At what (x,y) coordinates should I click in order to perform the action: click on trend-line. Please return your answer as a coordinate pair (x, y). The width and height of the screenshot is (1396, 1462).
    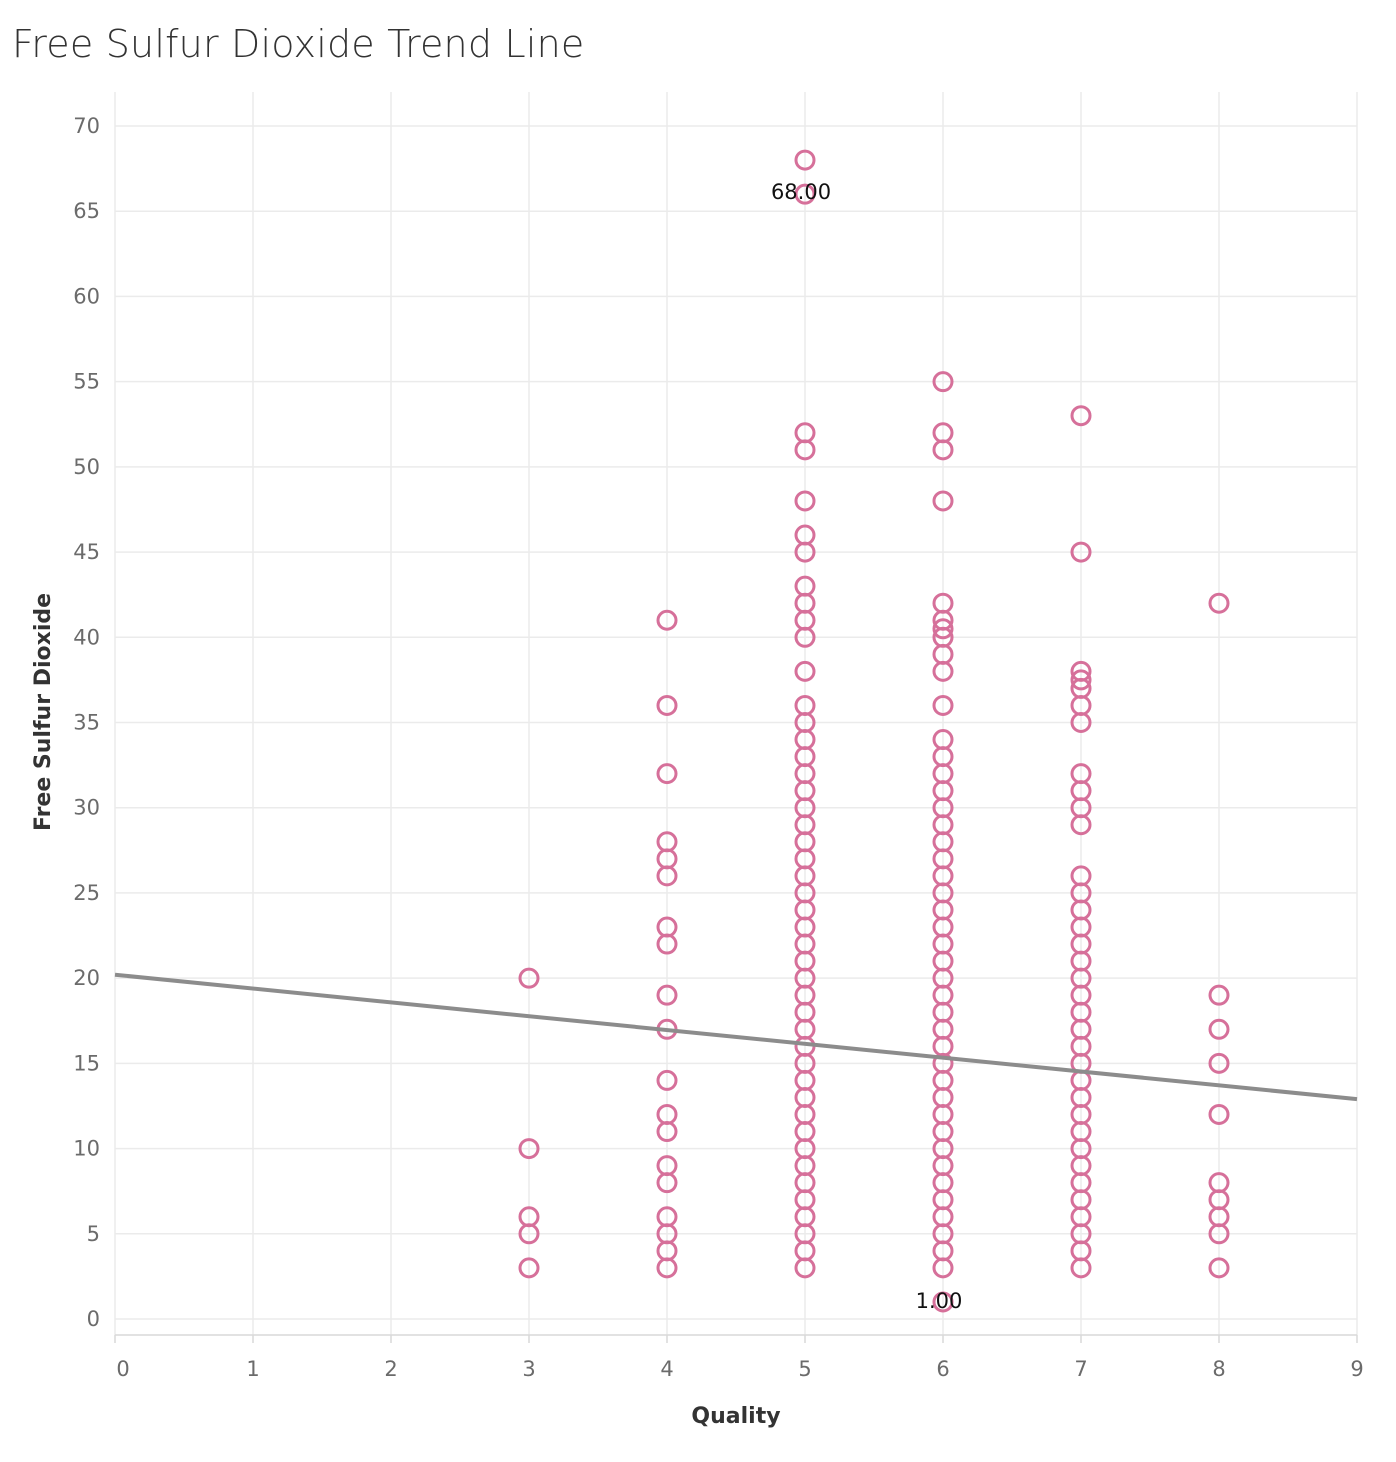
    Looking at the image, I should click on (736, 1037).